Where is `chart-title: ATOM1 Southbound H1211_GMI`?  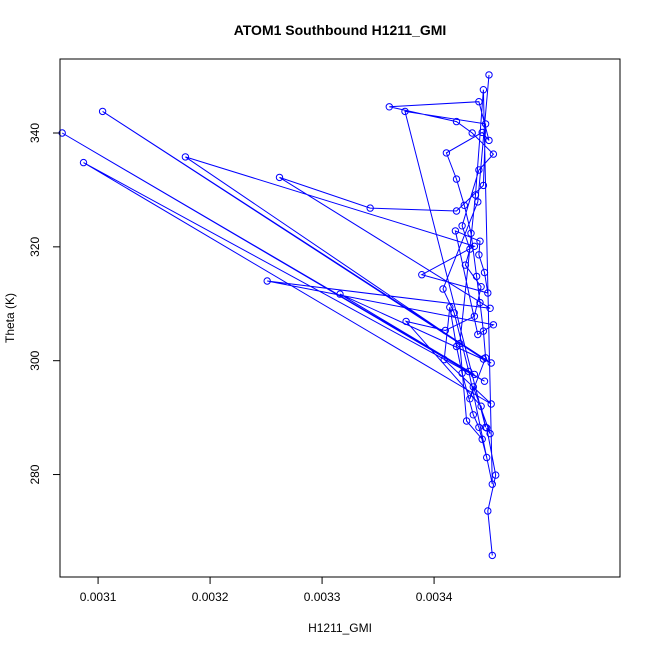
chart-title: ATOM1 Southbound H1211_GMI is located at coordinates (340, 30).